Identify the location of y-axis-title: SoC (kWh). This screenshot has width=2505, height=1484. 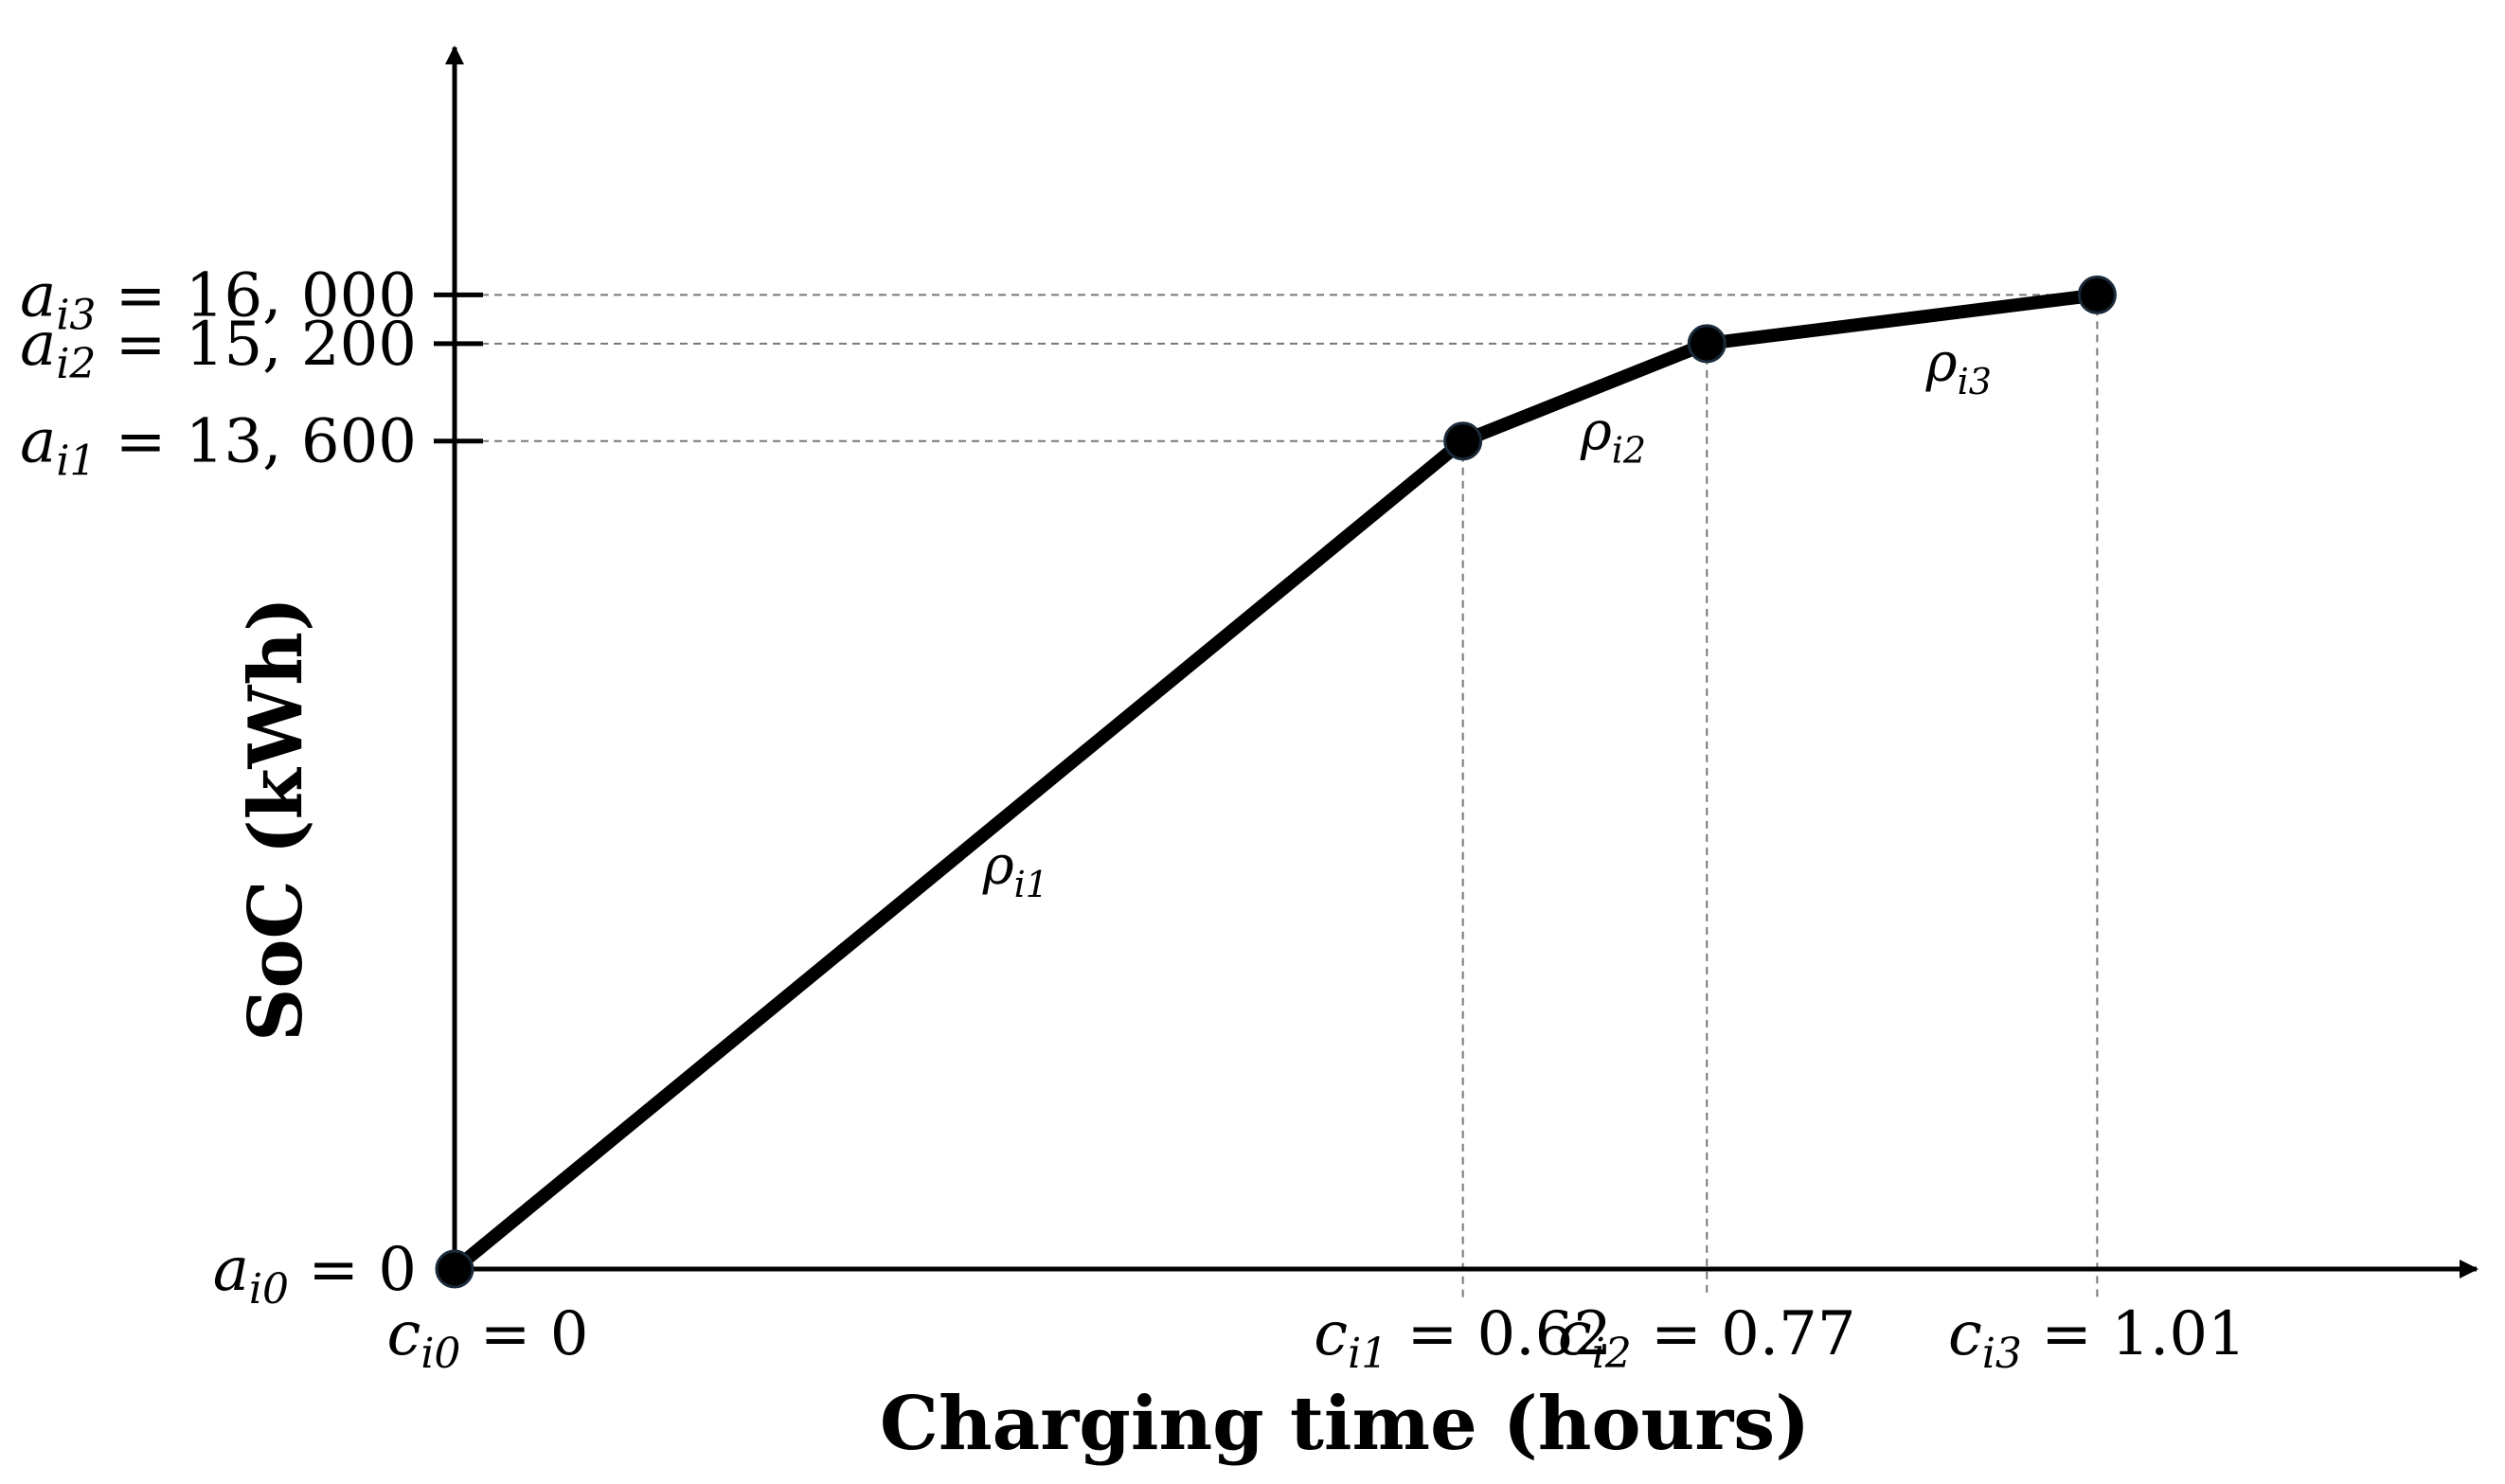
(276, 819).